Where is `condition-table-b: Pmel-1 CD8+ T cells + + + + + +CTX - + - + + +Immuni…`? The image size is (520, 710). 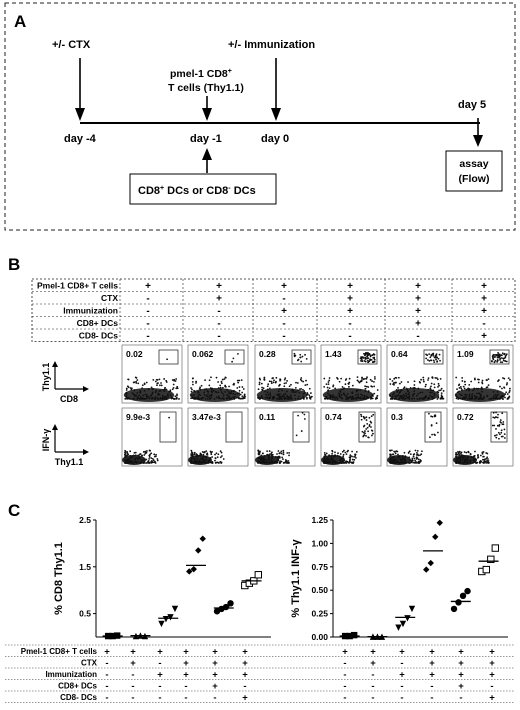 condition-table-b: Pmel-1 CD8+ T cells + + + + + +CTX - + - + + +Immuni… is located at coordinates (273, 310).